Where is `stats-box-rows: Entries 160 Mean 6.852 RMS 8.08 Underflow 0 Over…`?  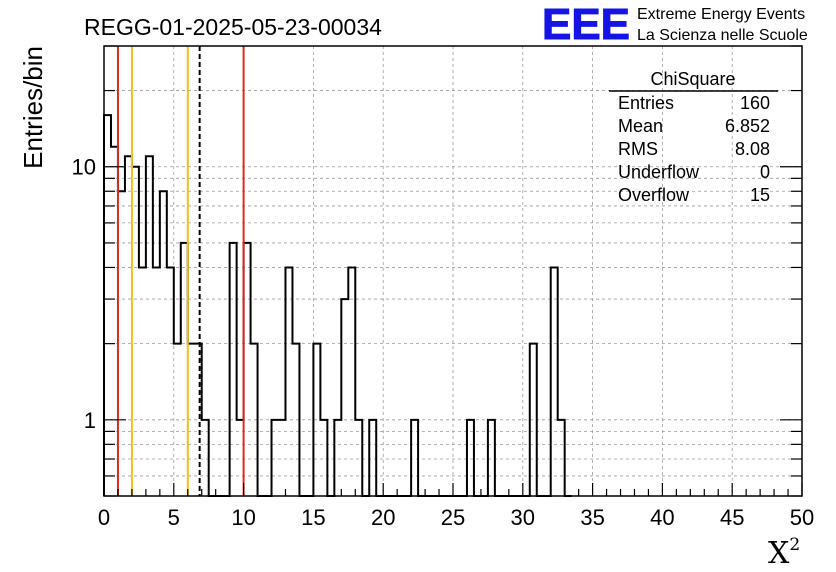
stats-box-rows: Entries 160 Mean 6.852 RMS 8.08 Underflow 0 Over… is located at coordinates (694, 149).